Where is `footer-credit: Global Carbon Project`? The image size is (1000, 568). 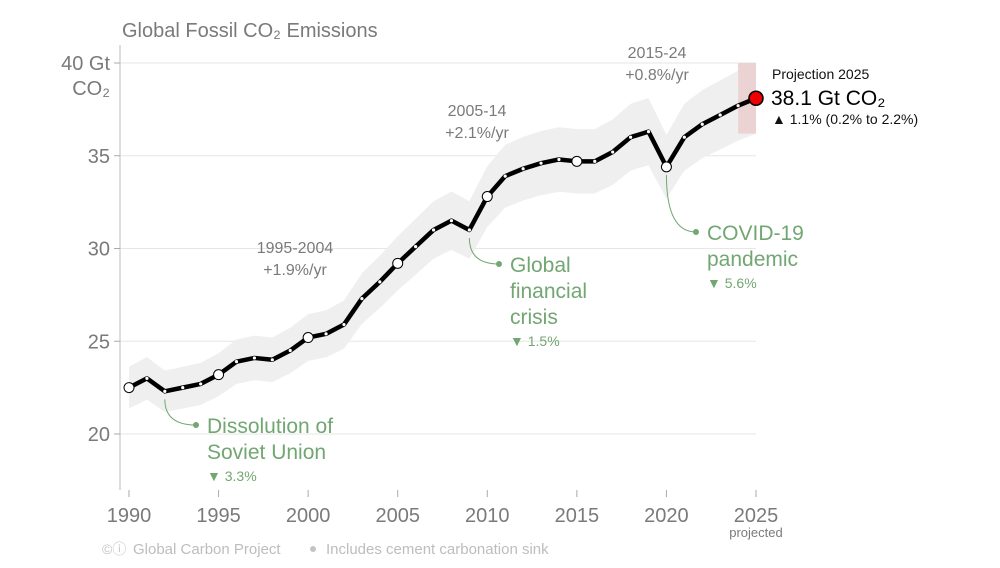 footer-credit: Global Carbon Project is located at coordinates (207, 549).